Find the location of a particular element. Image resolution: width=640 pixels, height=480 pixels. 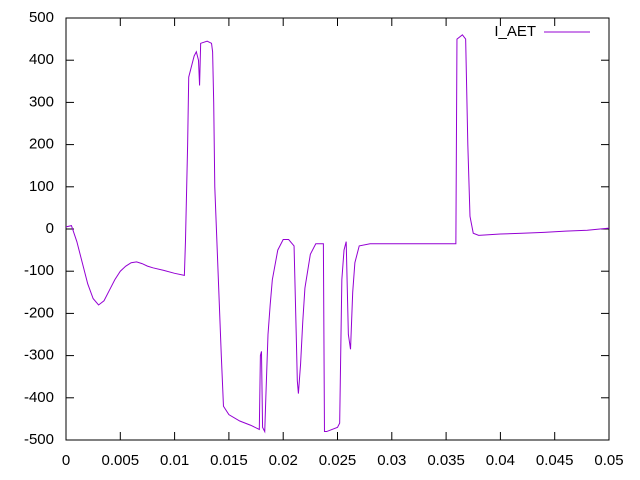

x-tick-label: 0.005 is located at coordinates (121, 460).